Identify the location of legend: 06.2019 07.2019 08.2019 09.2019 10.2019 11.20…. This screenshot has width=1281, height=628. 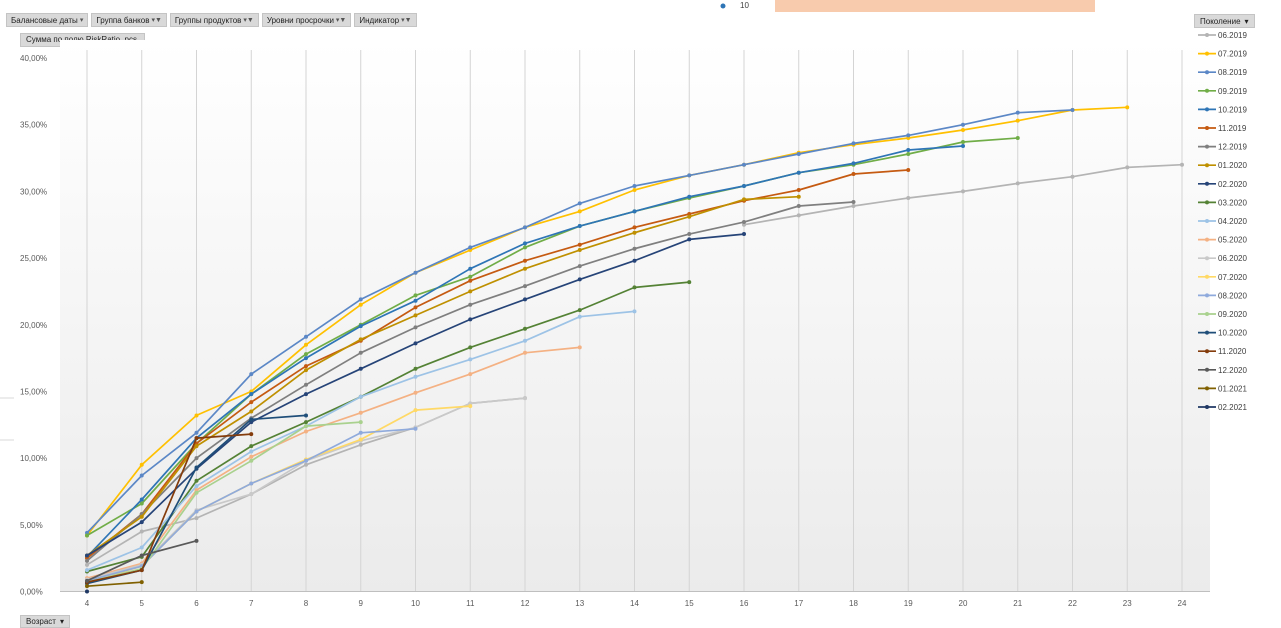
(1222, 221).